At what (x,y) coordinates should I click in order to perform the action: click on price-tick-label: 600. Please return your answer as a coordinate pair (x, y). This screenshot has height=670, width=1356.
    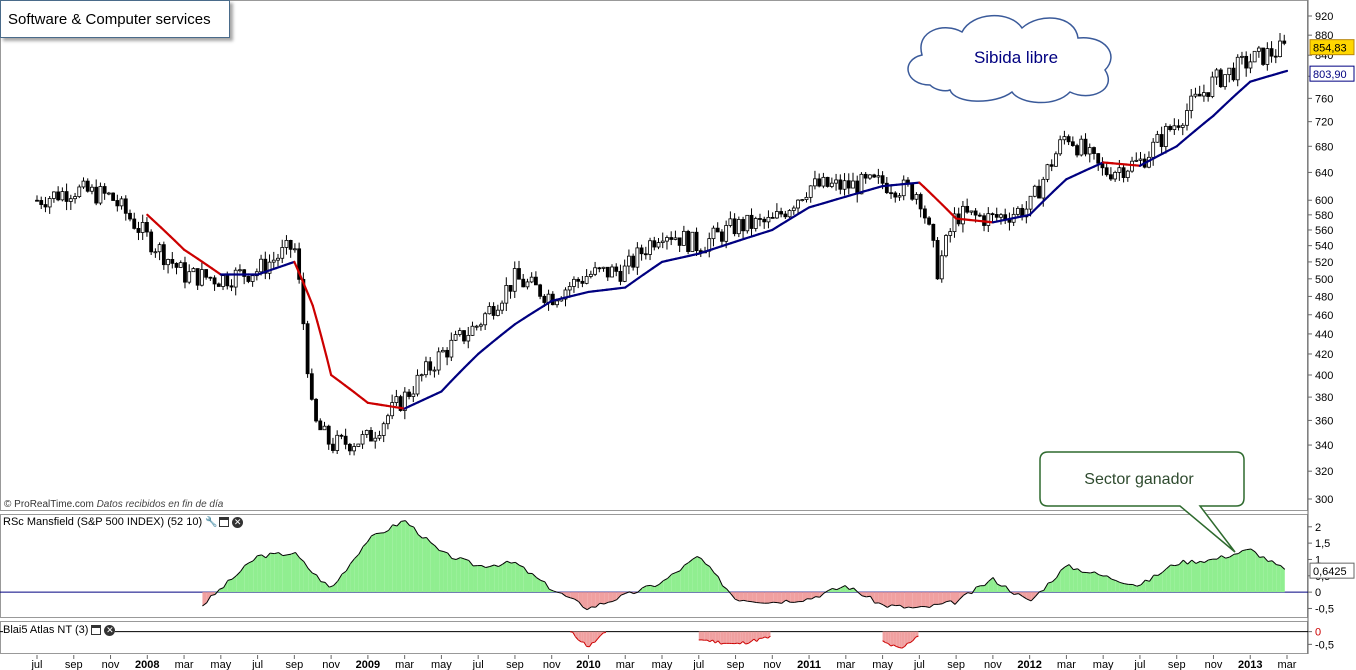
    Looking at the image, I should click on (1324, 201).